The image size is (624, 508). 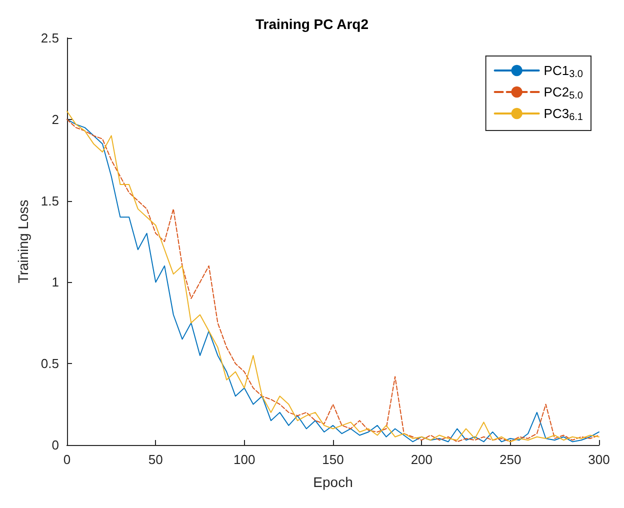 What do you see at coordinates (244, 459) in the screenshot?
I see `x-tick-label: 100` at bounding box center [244, 459].